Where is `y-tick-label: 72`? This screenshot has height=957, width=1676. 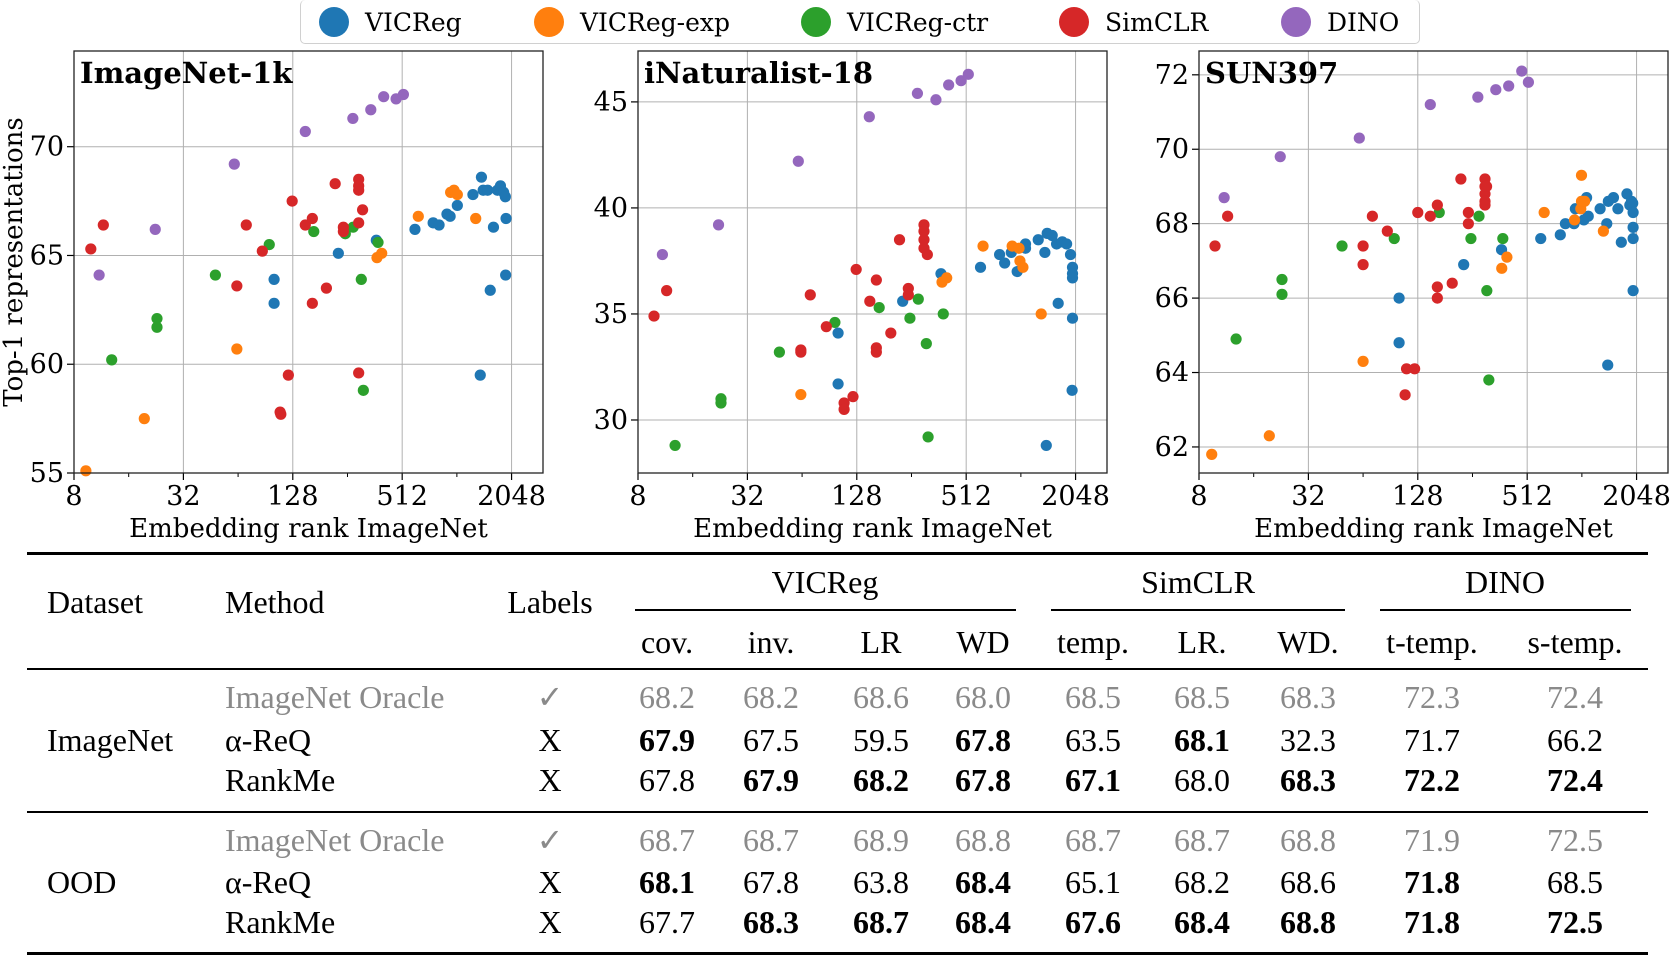 y-tick-label: 72 is located at coordinates (1172, 75).